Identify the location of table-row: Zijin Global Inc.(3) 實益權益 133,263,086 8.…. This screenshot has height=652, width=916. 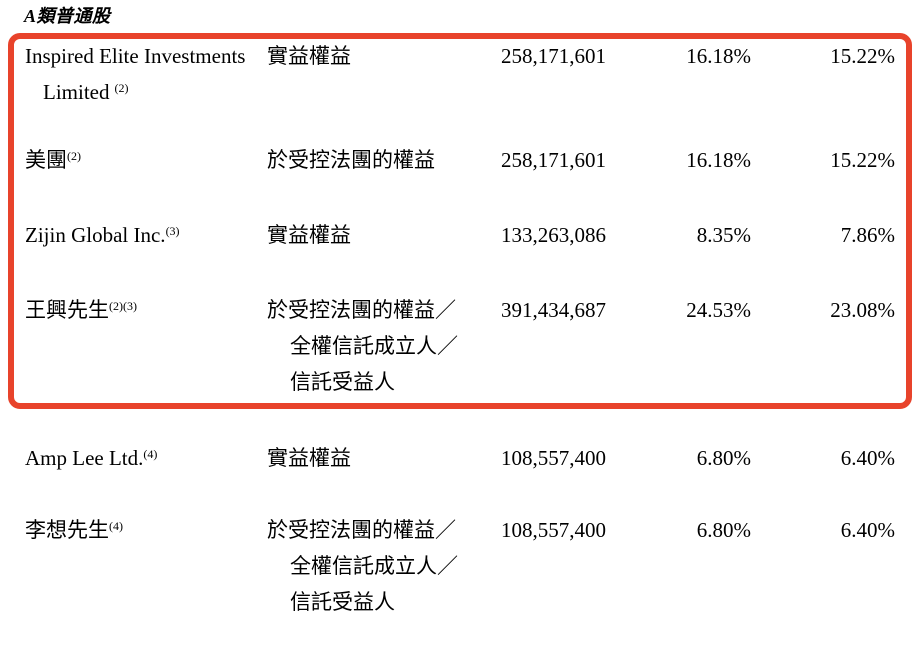
(460, 235).